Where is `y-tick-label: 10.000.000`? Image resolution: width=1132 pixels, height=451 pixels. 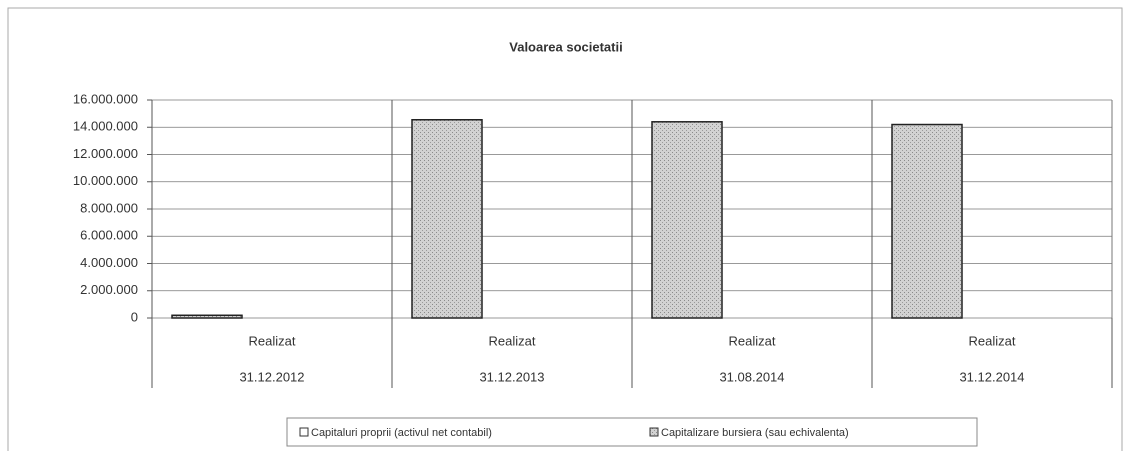 y-tick-label: 10.000.000 is located at coordinates (105, 180).